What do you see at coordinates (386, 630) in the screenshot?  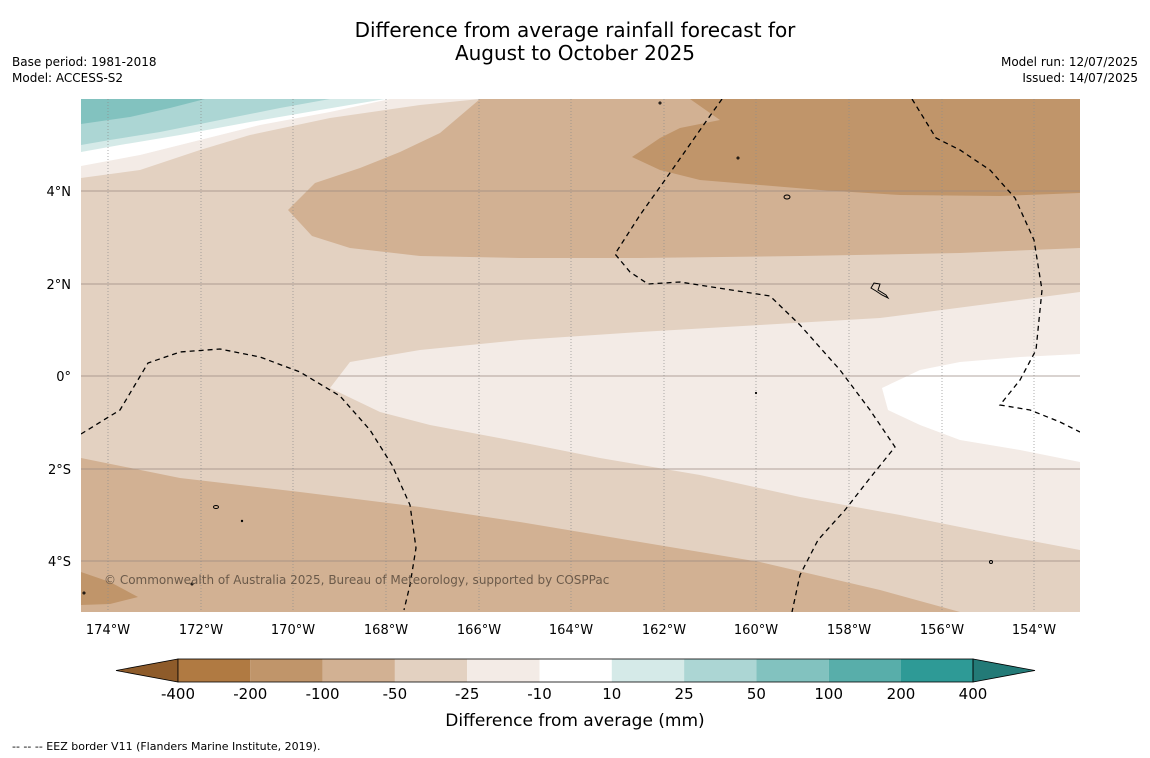 I see `lon-label-168w: 168°W` at bounding box center [386, 630].